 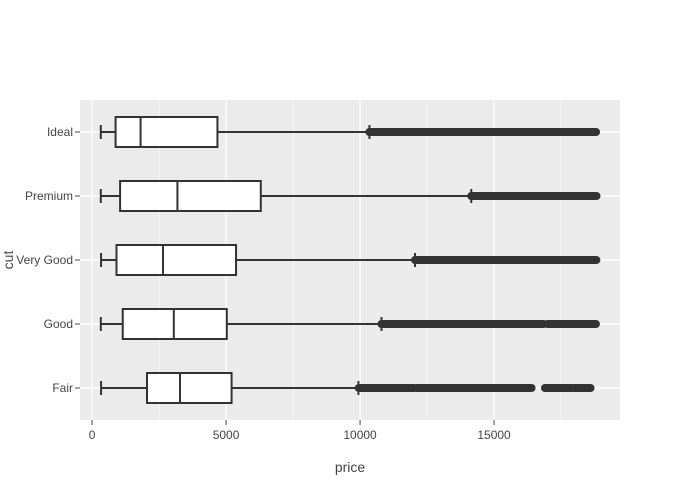 What do you see at coordinates (347, 388) in the screenshot?
I see `box-fair` at bounding box center [347, 388].